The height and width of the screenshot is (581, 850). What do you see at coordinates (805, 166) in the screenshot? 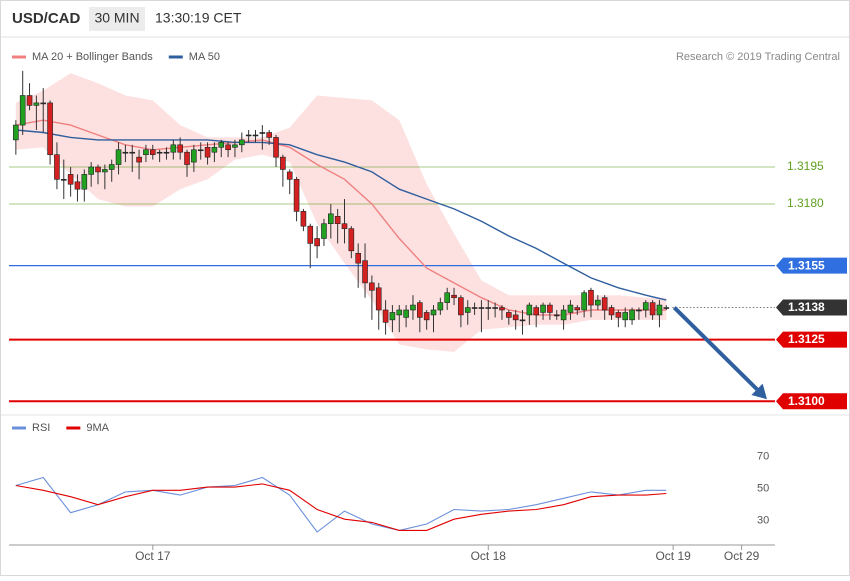
I see `level-label: 1.3195` at bounding box center [805, 166].